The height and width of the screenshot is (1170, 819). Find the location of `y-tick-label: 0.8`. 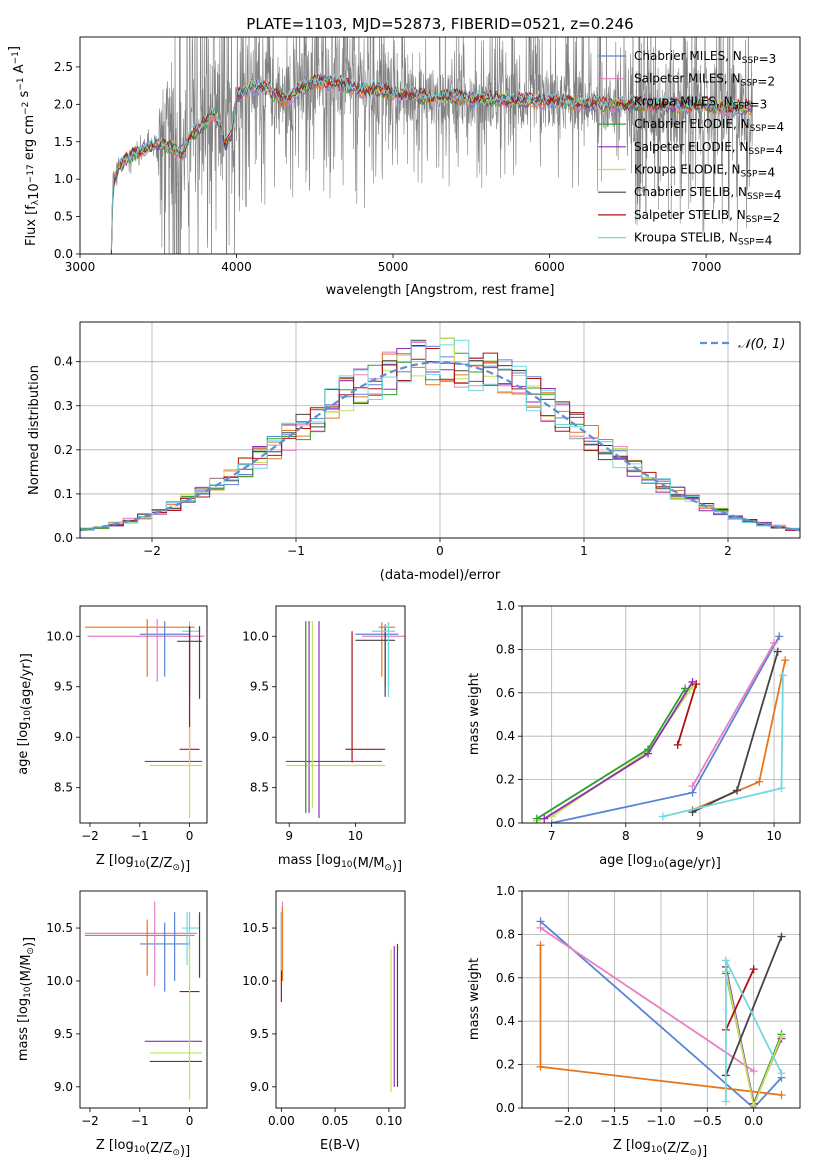

y-tick-label: 0.8 is located at coordinates (505, 934).